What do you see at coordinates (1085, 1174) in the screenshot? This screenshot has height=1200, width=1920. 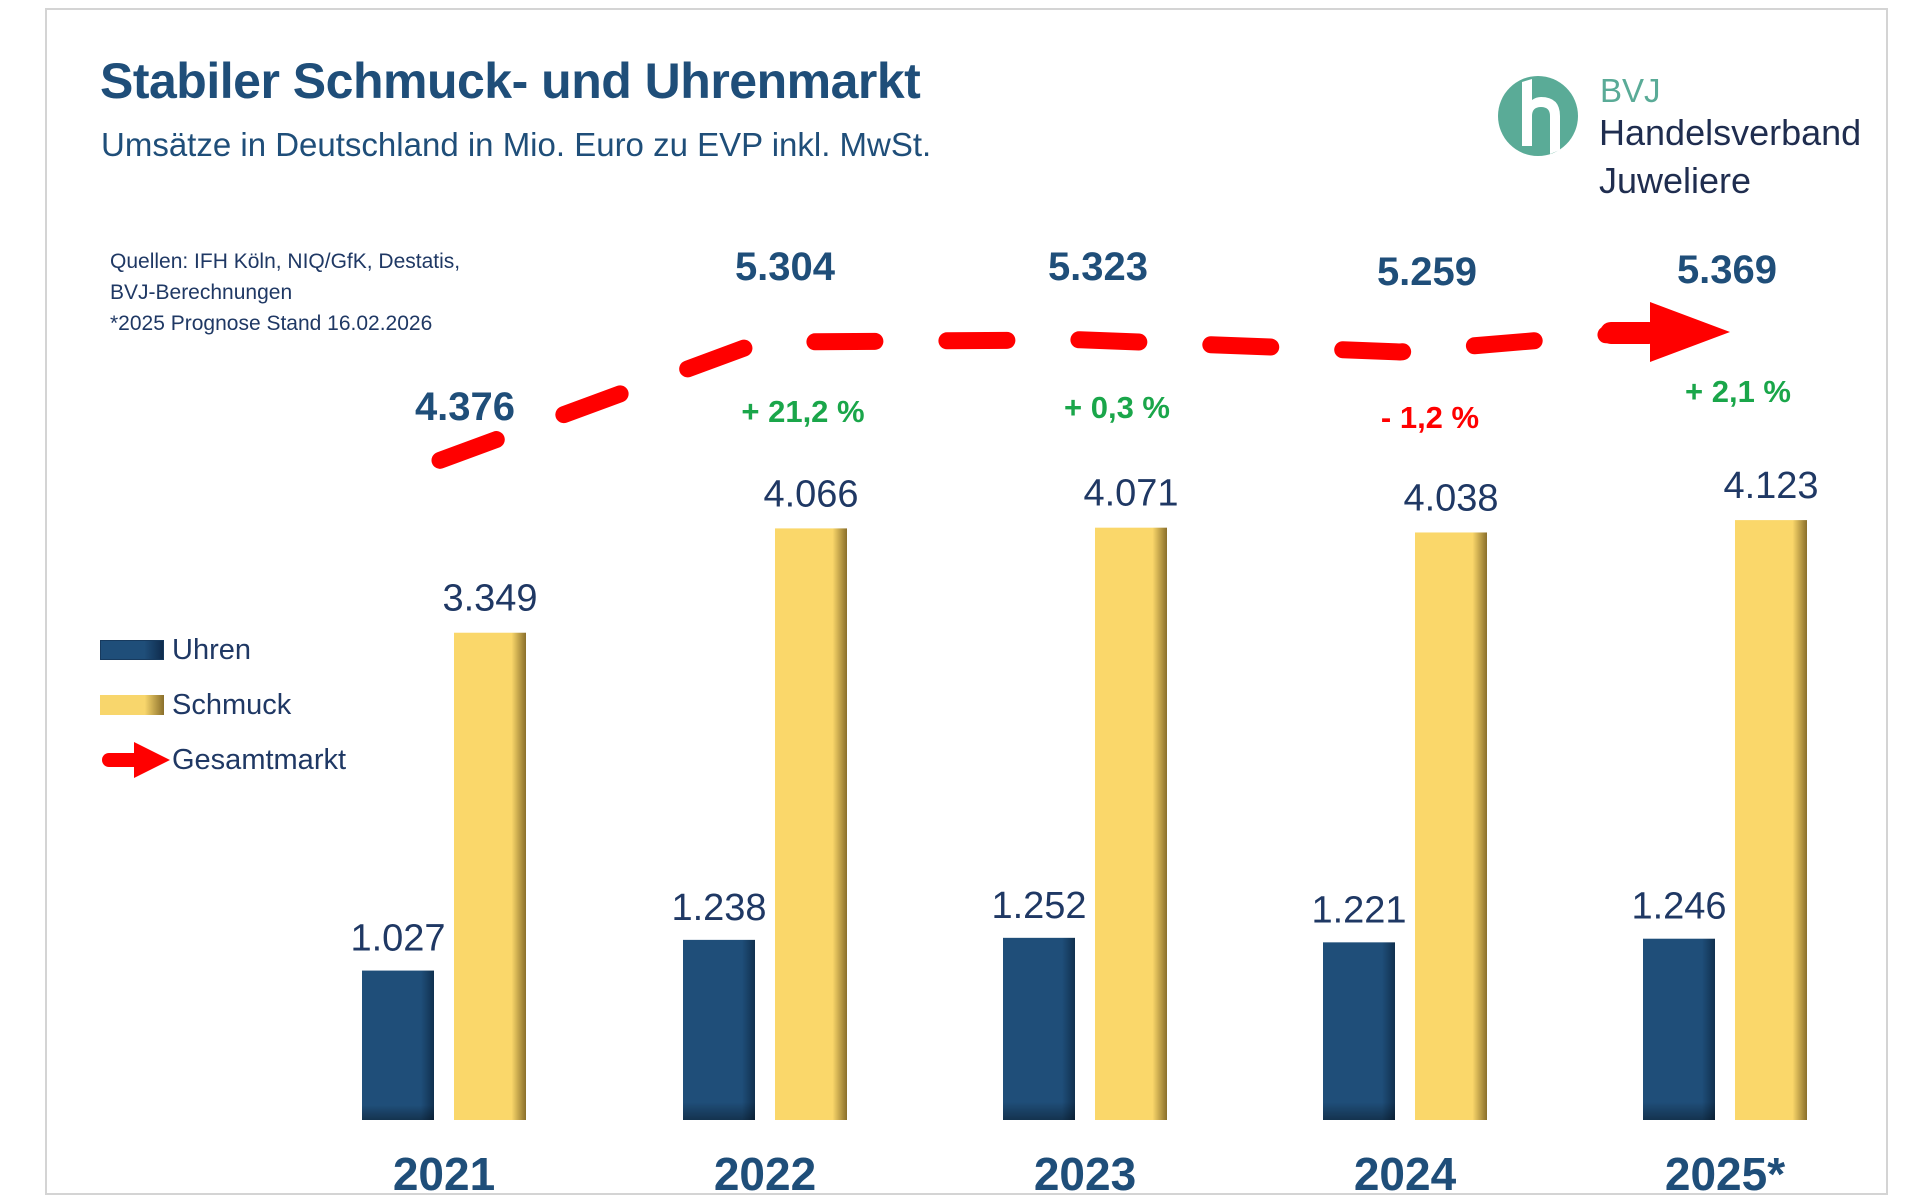 I see `x-tick-label: 2023` at bounding box center [1085, 1174].